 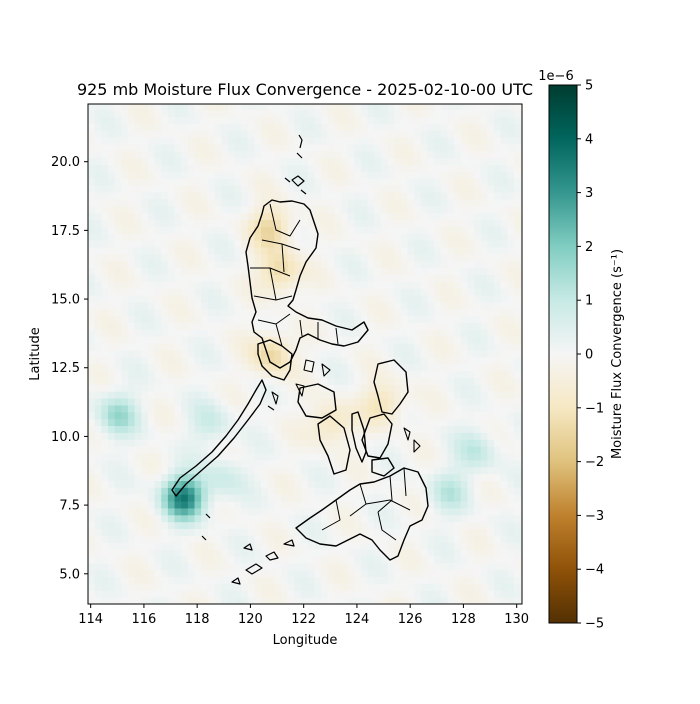 I want to click on x-tick-label: 130, so click(x=516, y=619).